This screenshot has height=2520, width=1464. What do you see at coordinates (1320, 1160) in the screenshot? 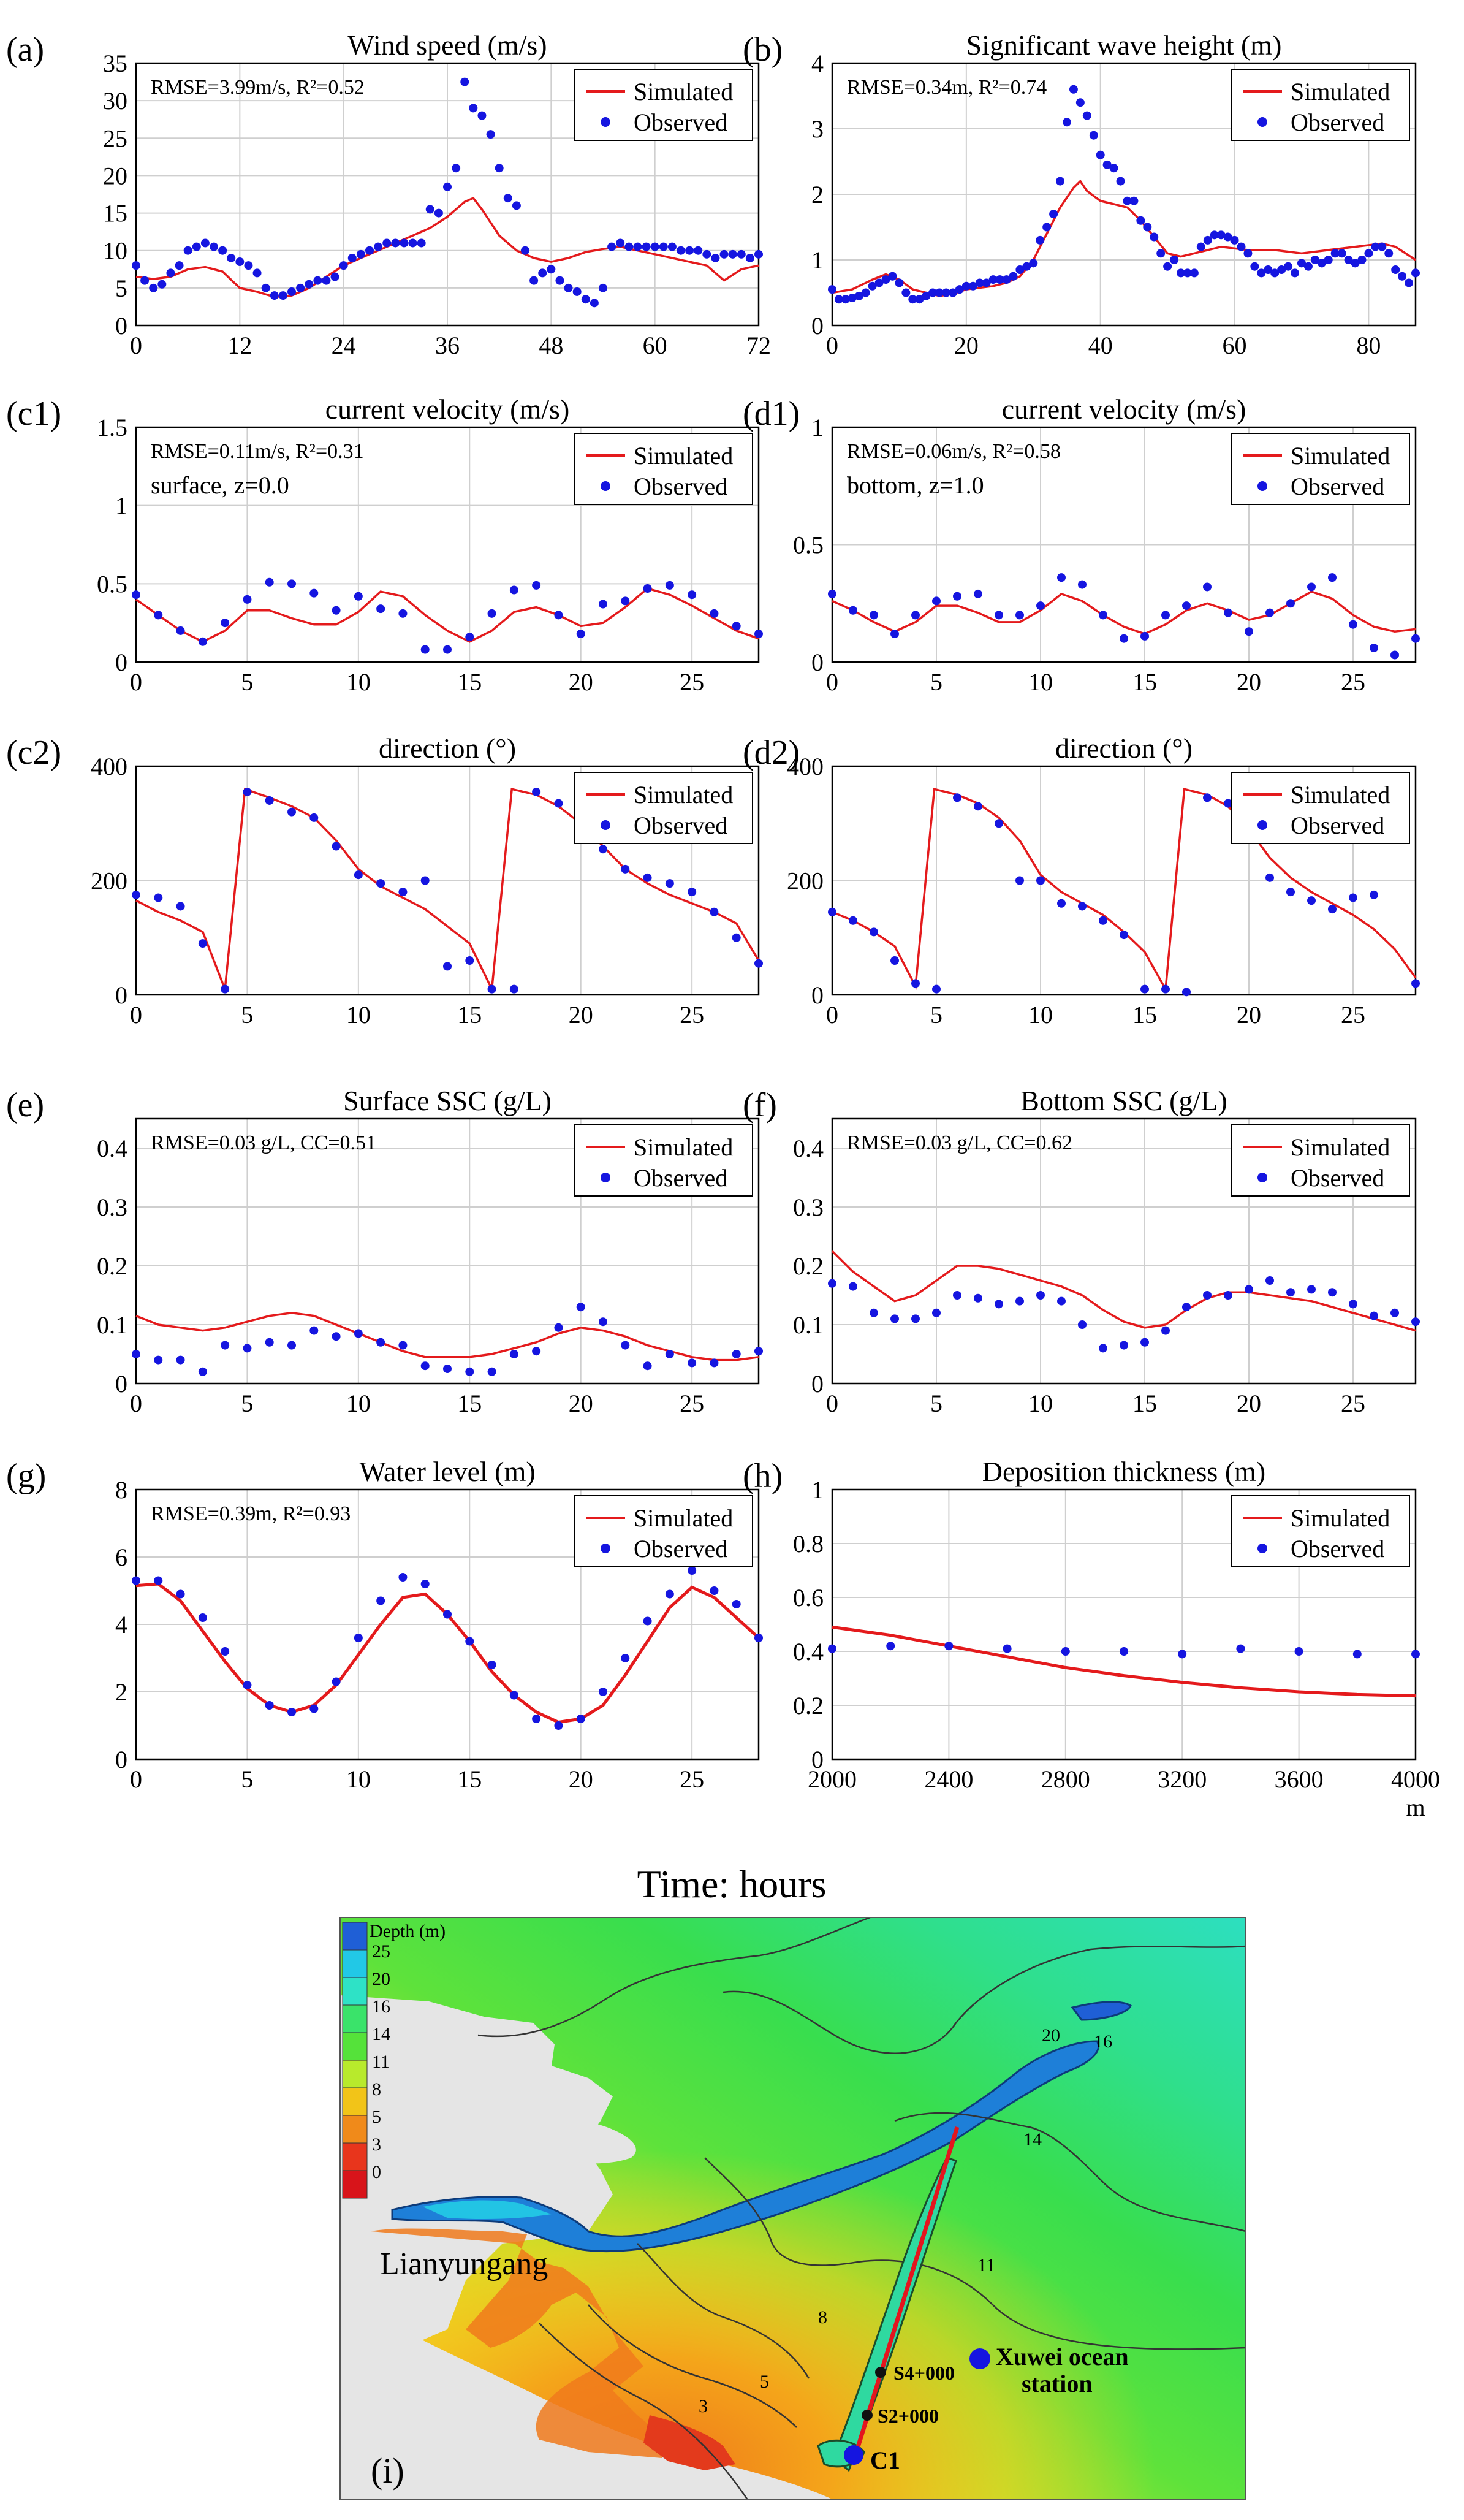
I see `legend-f: Simulated Observed` at bounding box center [1320, 1160].